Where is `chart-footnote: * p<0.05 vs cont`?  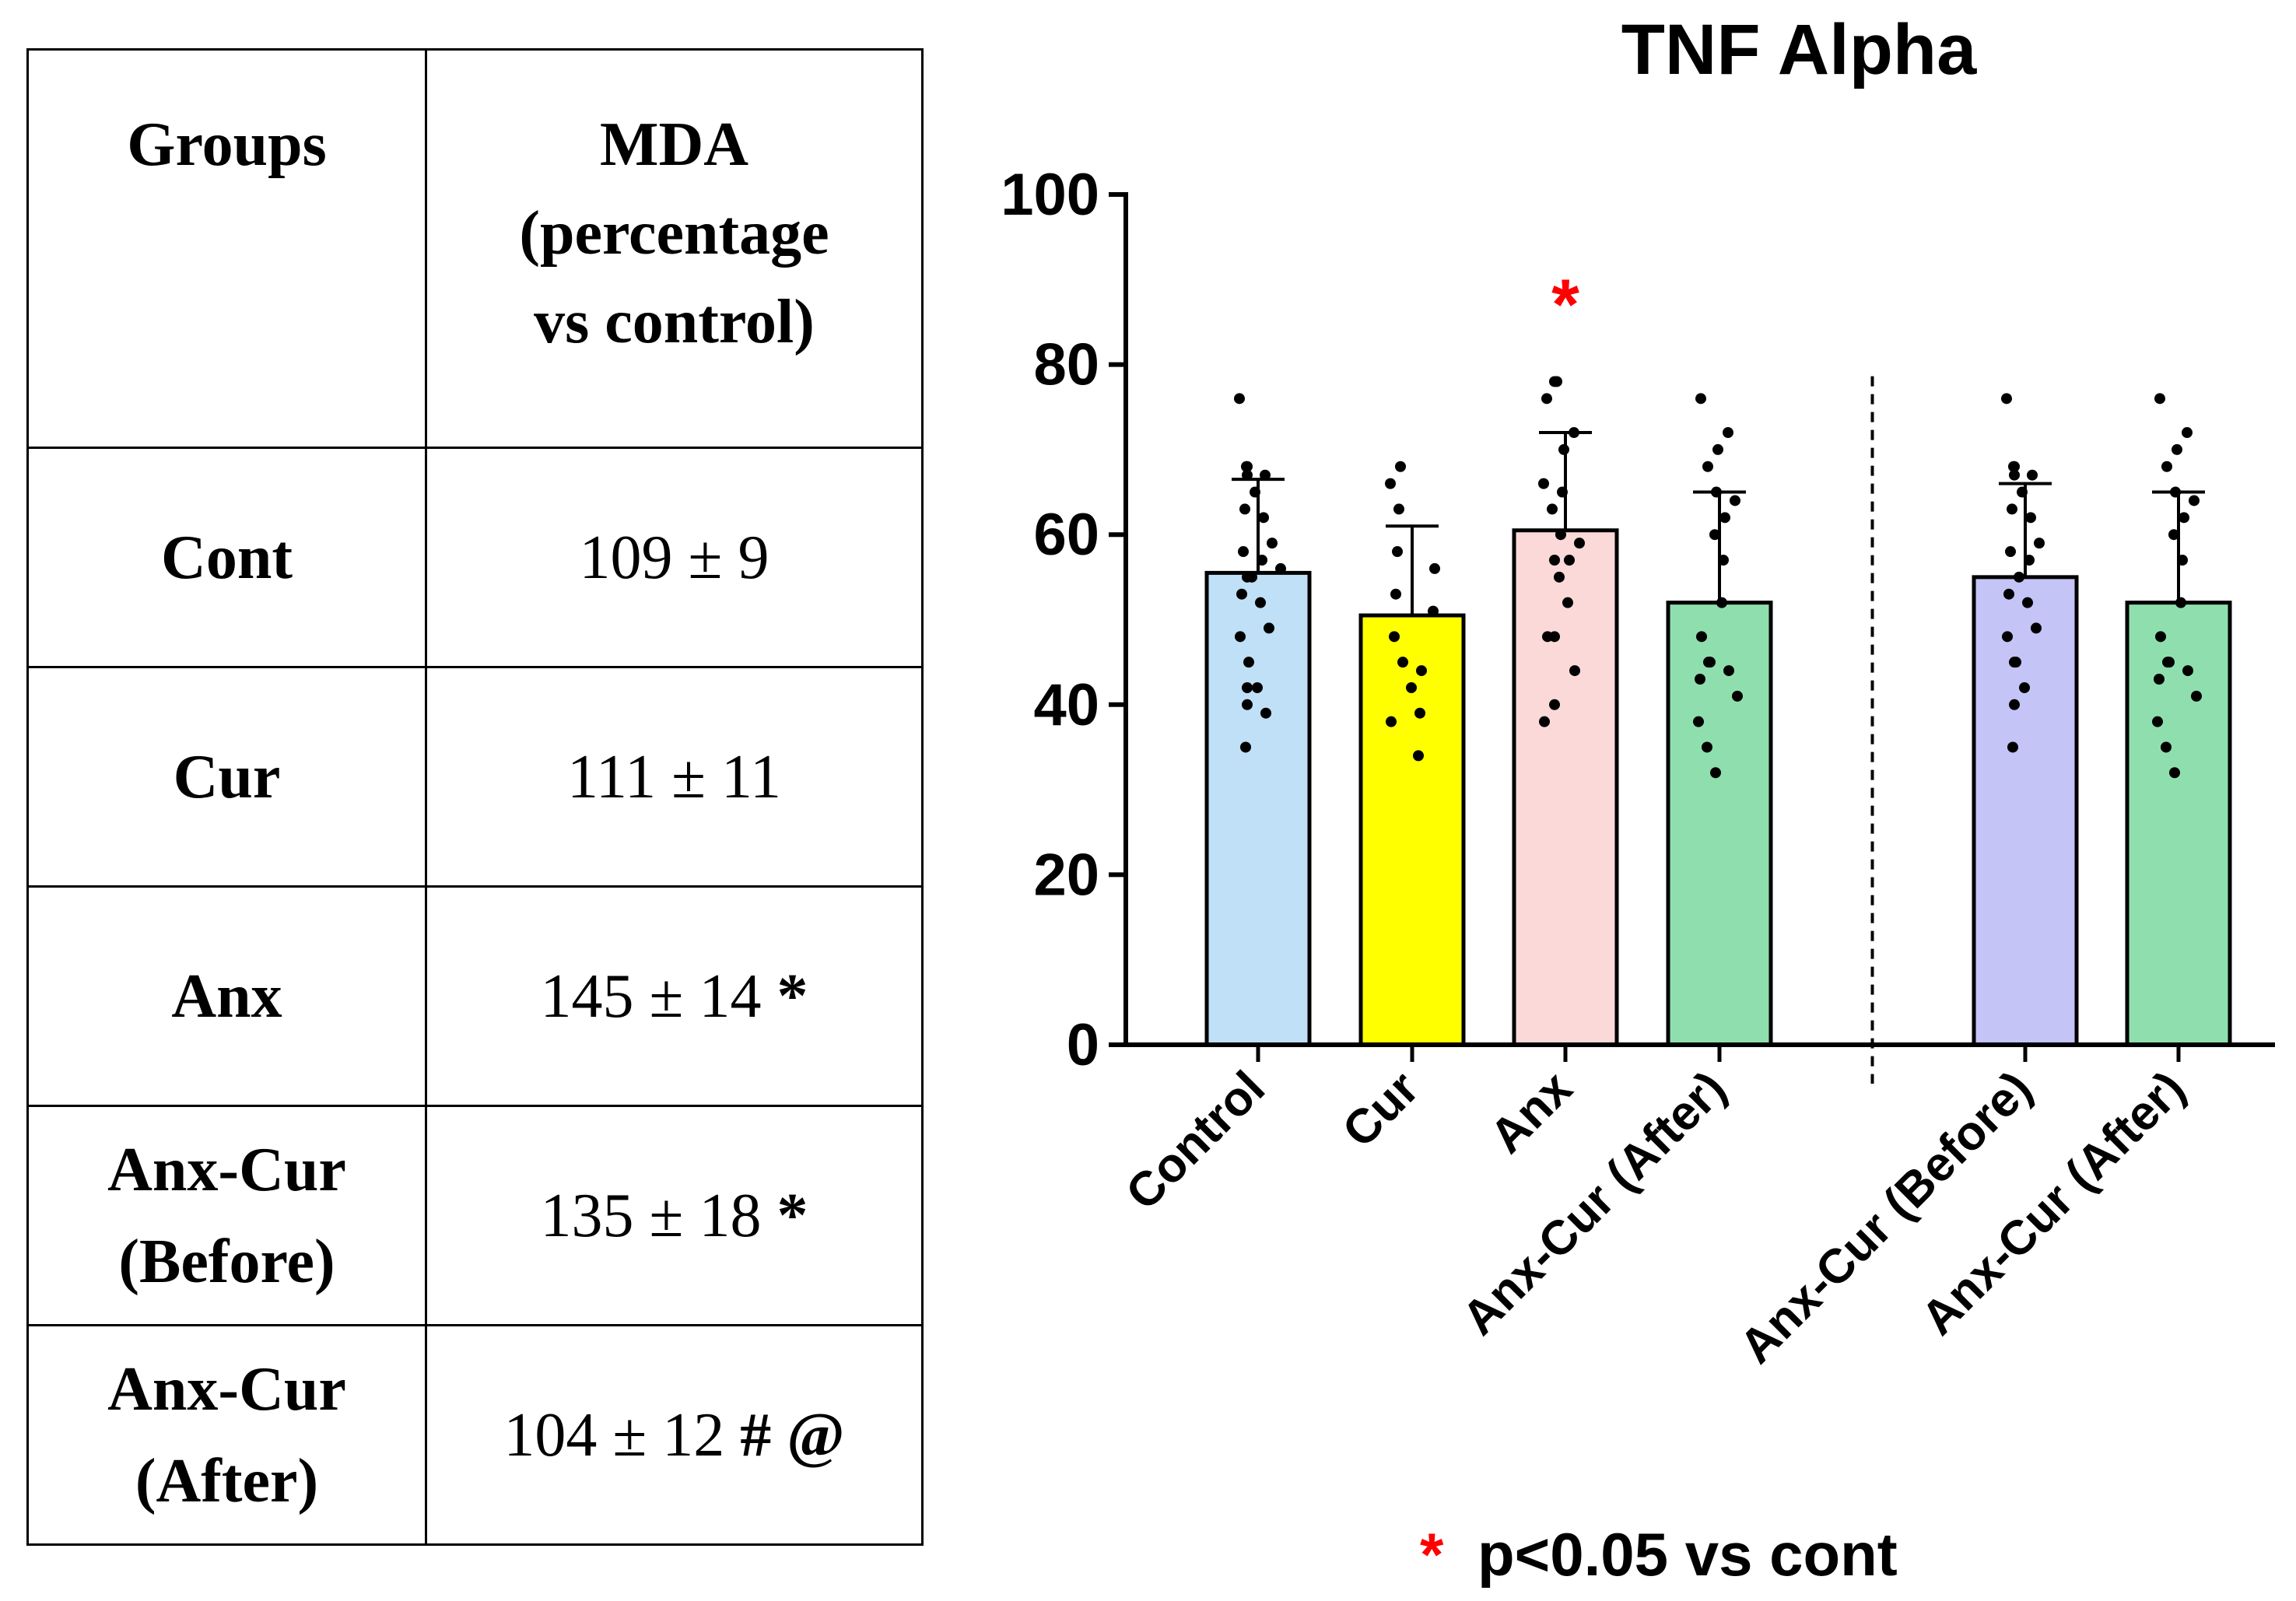
chart-footnote: * p<0.05 vs cont is located at coordinates (1659, 1554).